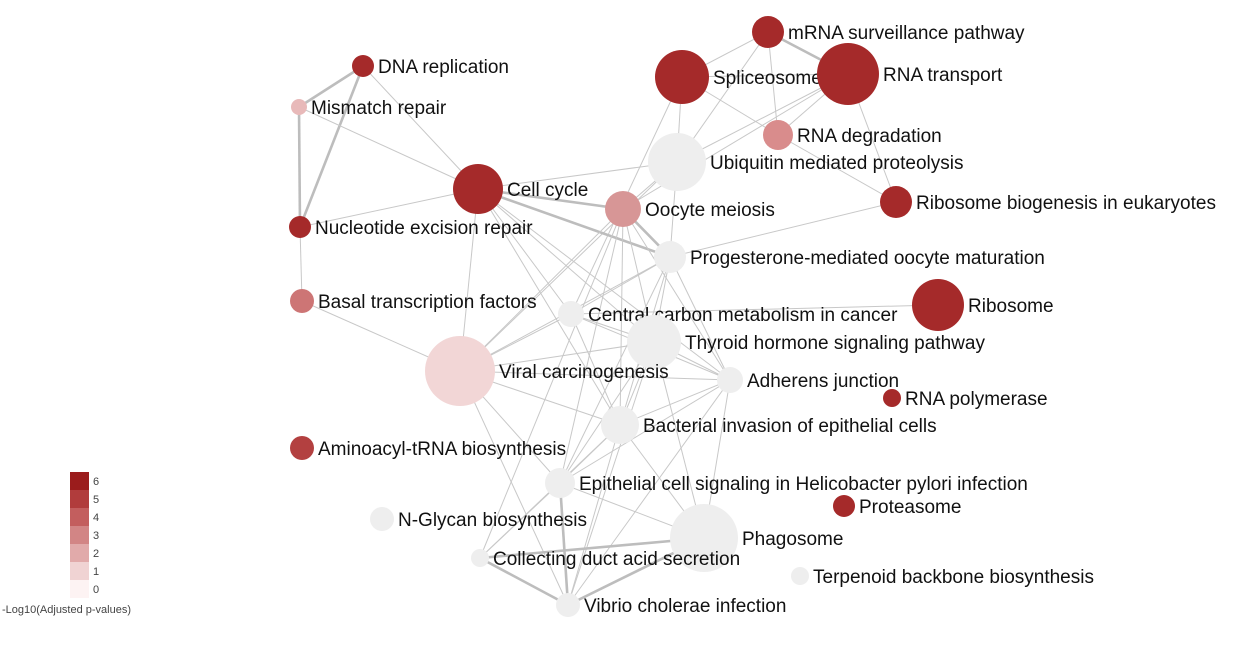 Image resolution: width=1256 pixels, height=645 pixels. I want to click on edge-helico-vibrio, so click(564, 544).